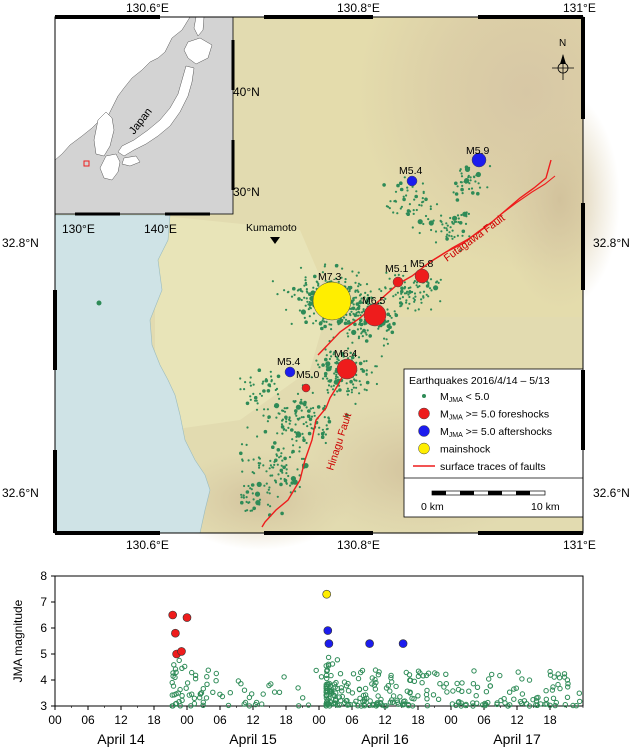 The height and width of the screenshot is (750, 638). I want to click on legend-item-label: surface traces of faults, so click(493, 467).